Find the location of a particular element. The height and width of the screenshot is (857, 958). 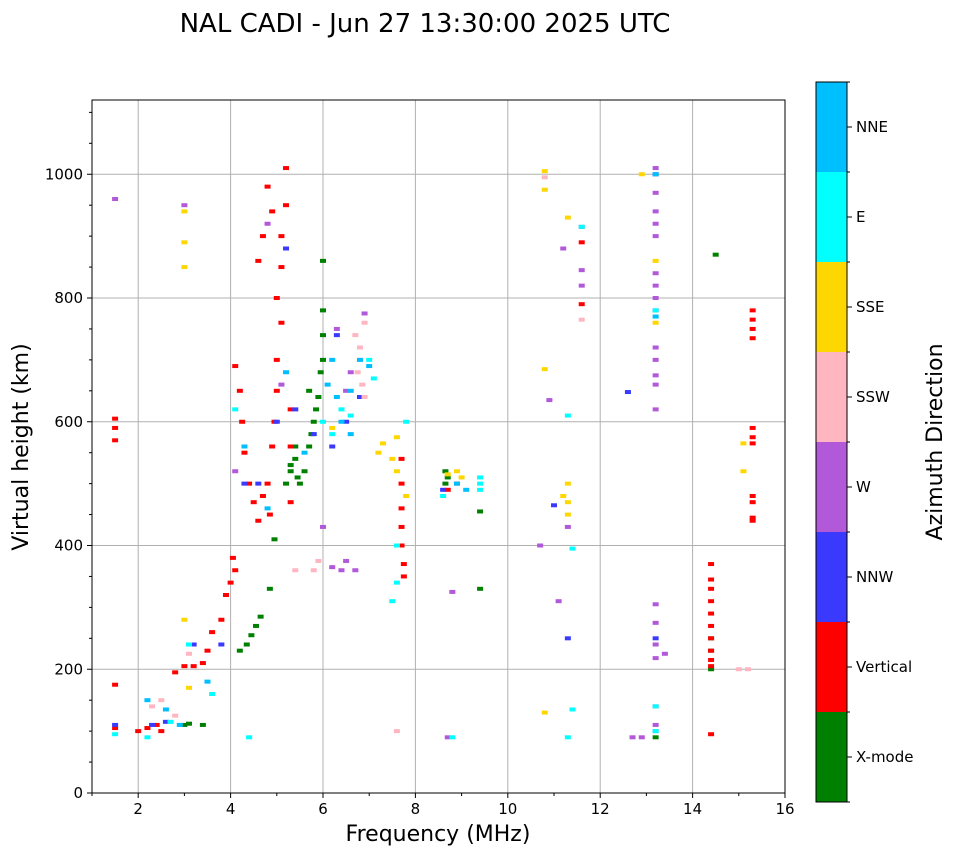

y-axis-label: Virtual height (km) is located at coordinates (21, 446).